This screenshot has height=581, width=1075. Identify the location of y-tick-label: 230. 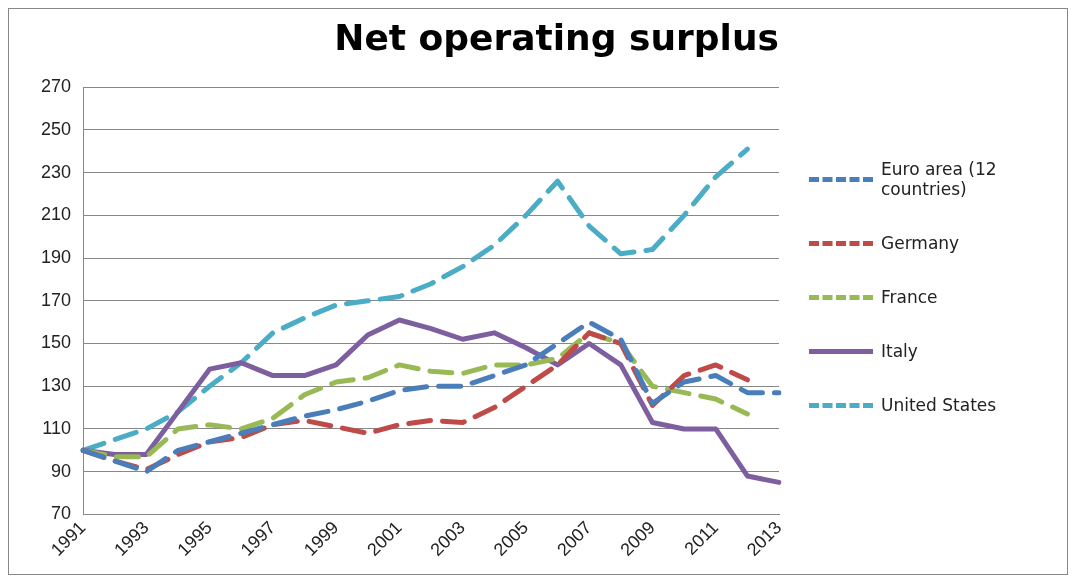
(56, 171).